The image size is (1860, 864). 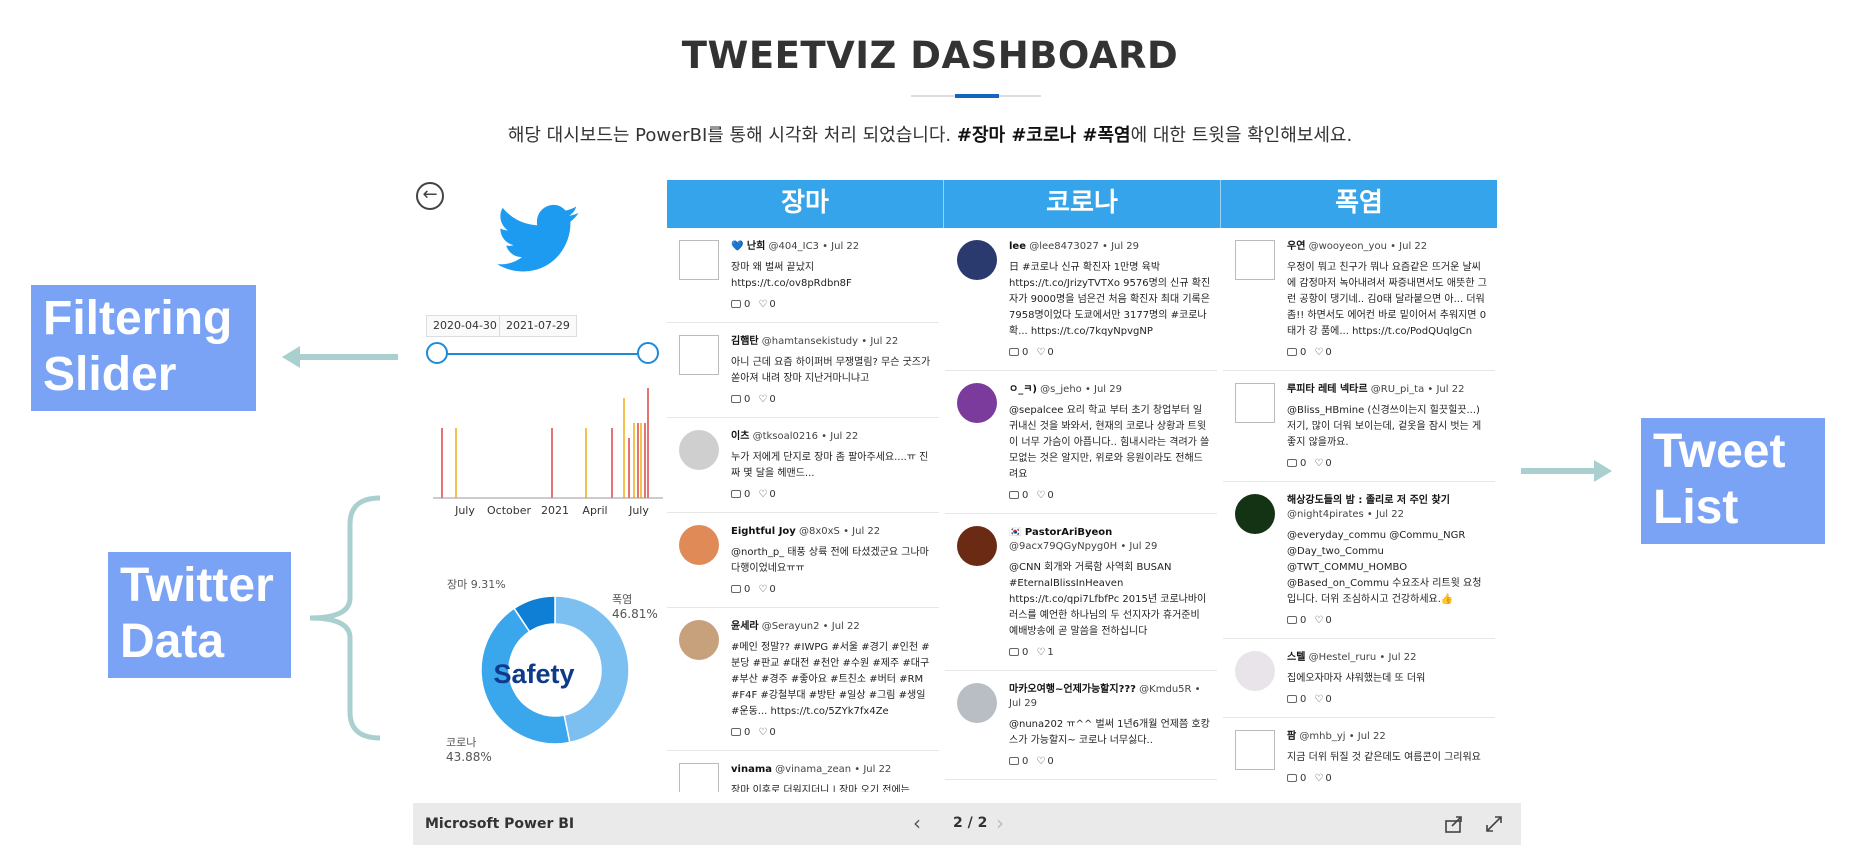 I want to click on slider-start-date: 2020-04-30, so click(x=465, y=326).